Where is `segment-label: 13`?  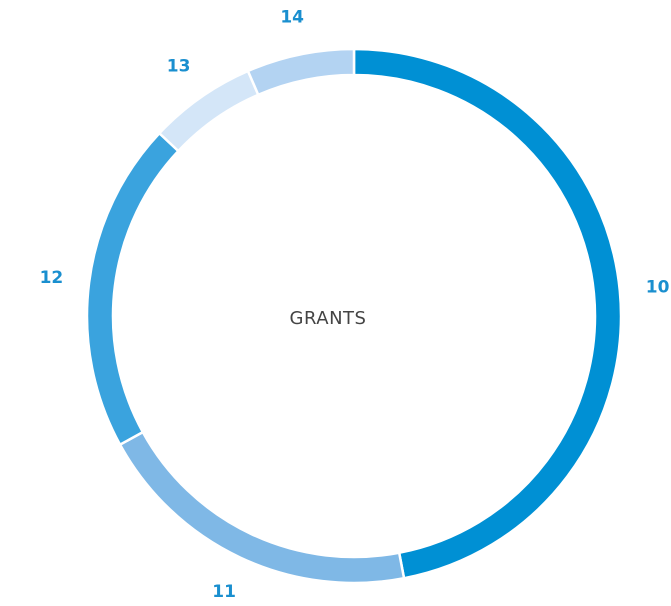 segment-label: 13 is located at coordinates (179, 66).